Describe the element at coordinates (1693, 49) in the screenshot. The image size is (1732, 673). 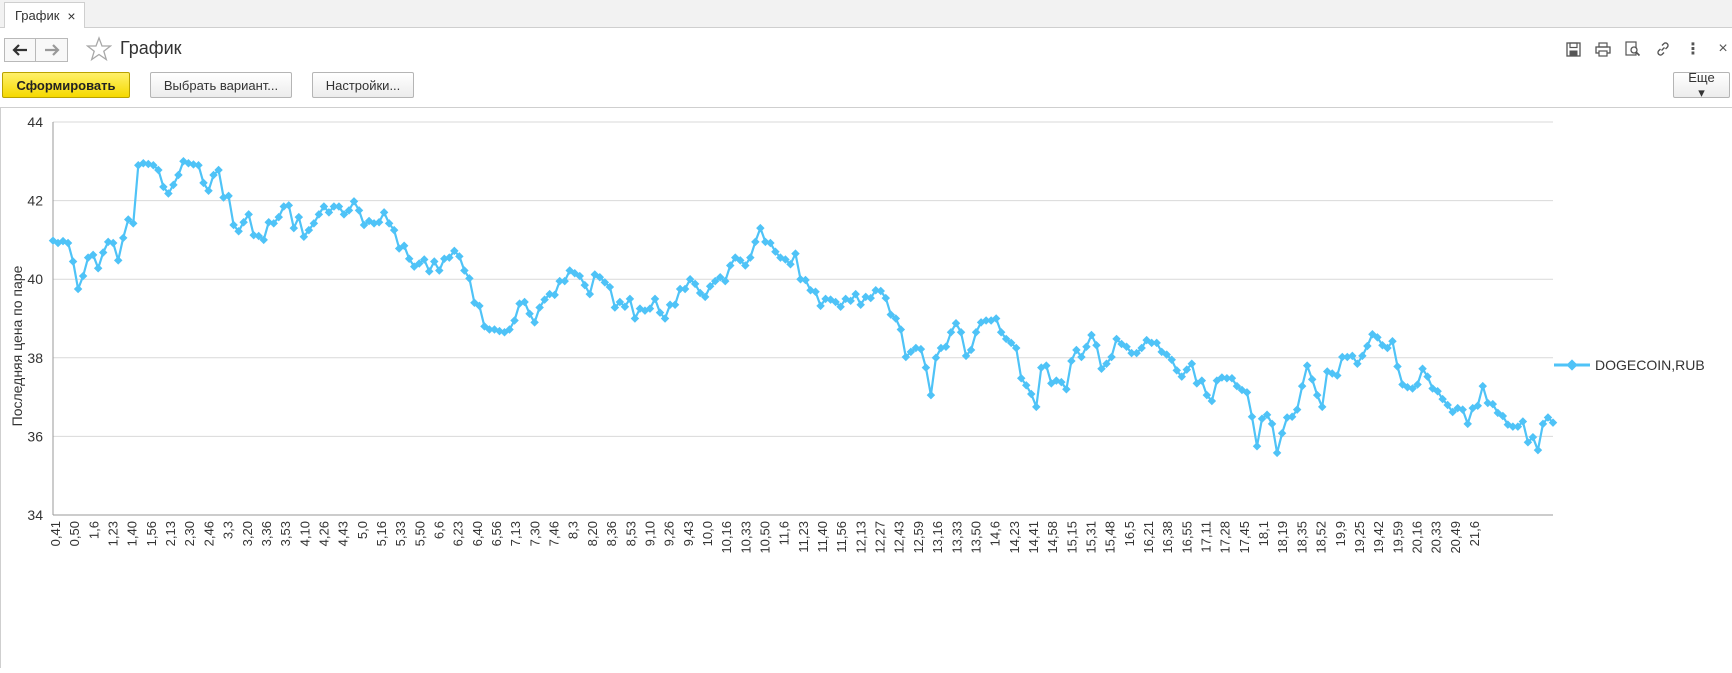
I see `more-vertical-icon: ⋮` at that location.